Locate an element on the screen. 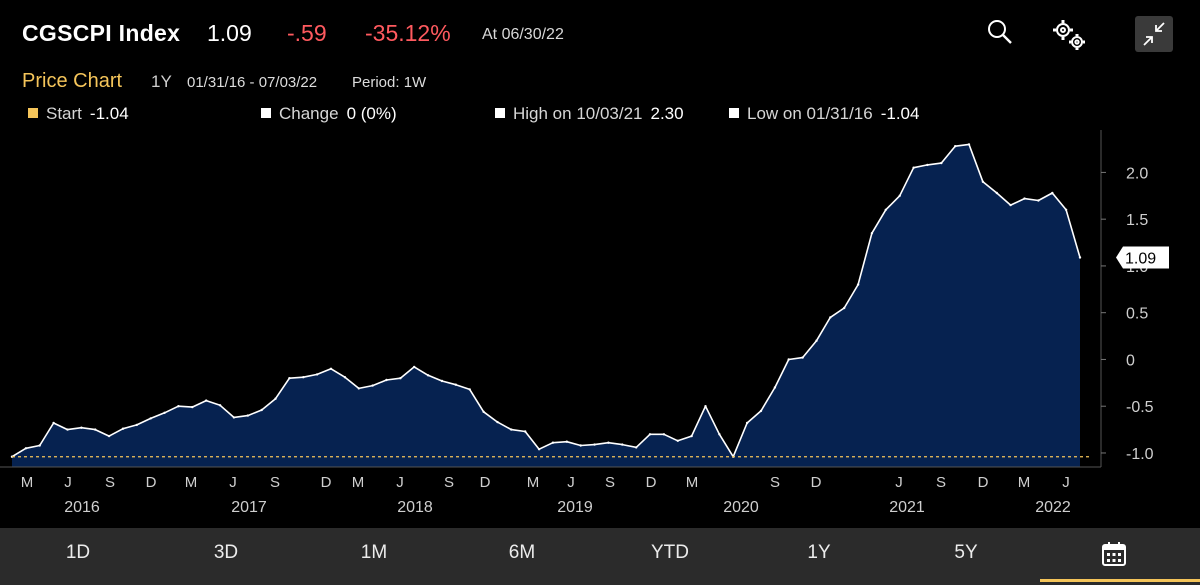  stat-change-value: 0 (0%) is located at coordinates (371, 113).